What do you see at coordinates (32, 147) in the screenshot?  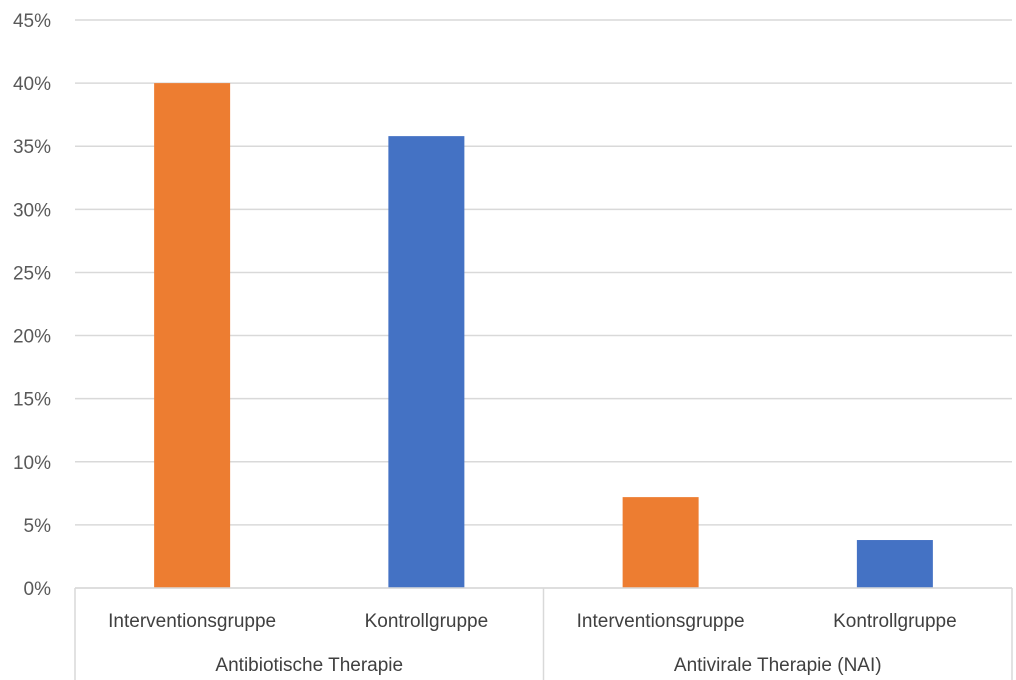 I see `y-tick-label: 35%` at bounding box center [32, 147].